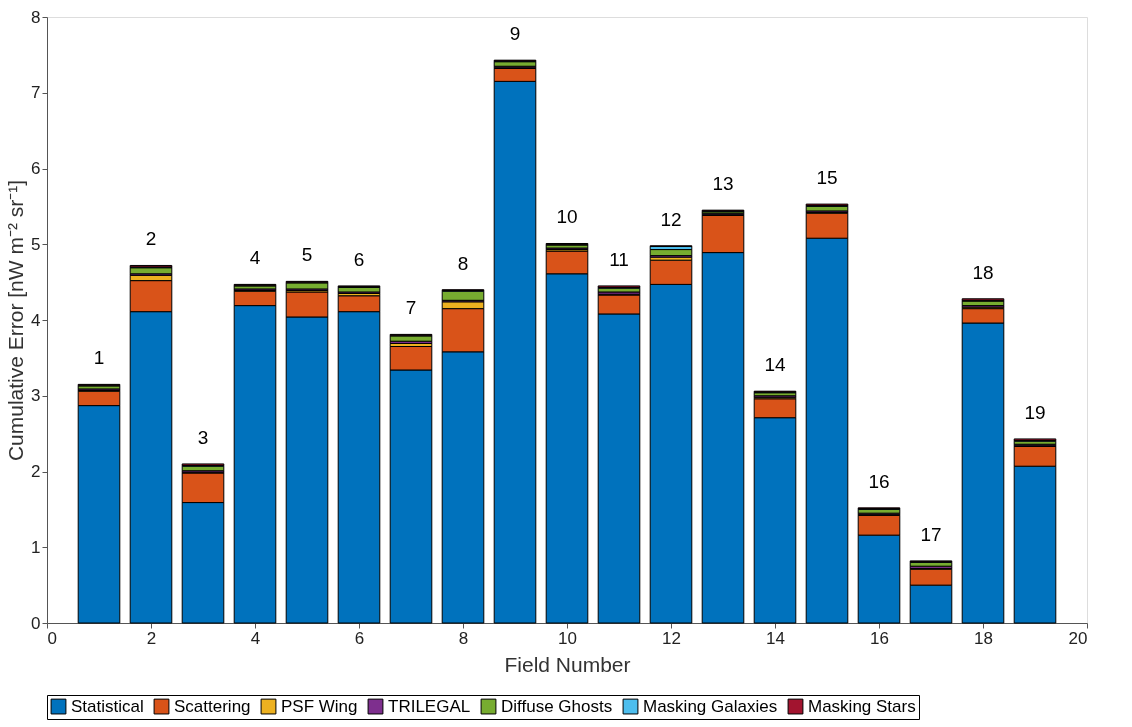  What do you see at coordinates (983, 272) in the screenshot?
I see `annotation: 18` at bounding box center [983, 272].